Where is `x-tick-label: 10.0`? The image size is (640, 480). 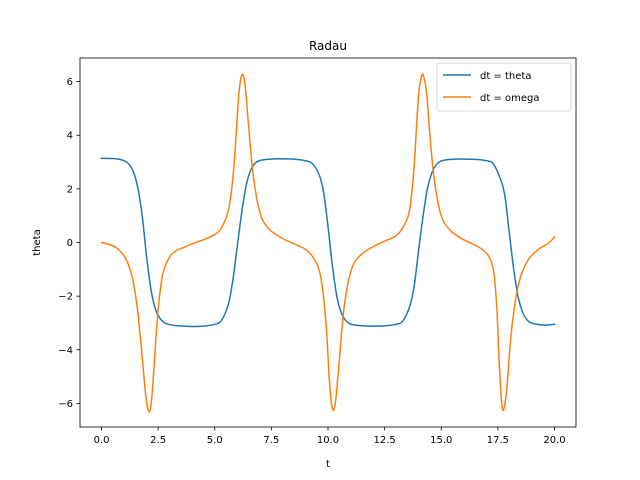 x-tick-label: 10.0 is located at coordinates (328, 440).